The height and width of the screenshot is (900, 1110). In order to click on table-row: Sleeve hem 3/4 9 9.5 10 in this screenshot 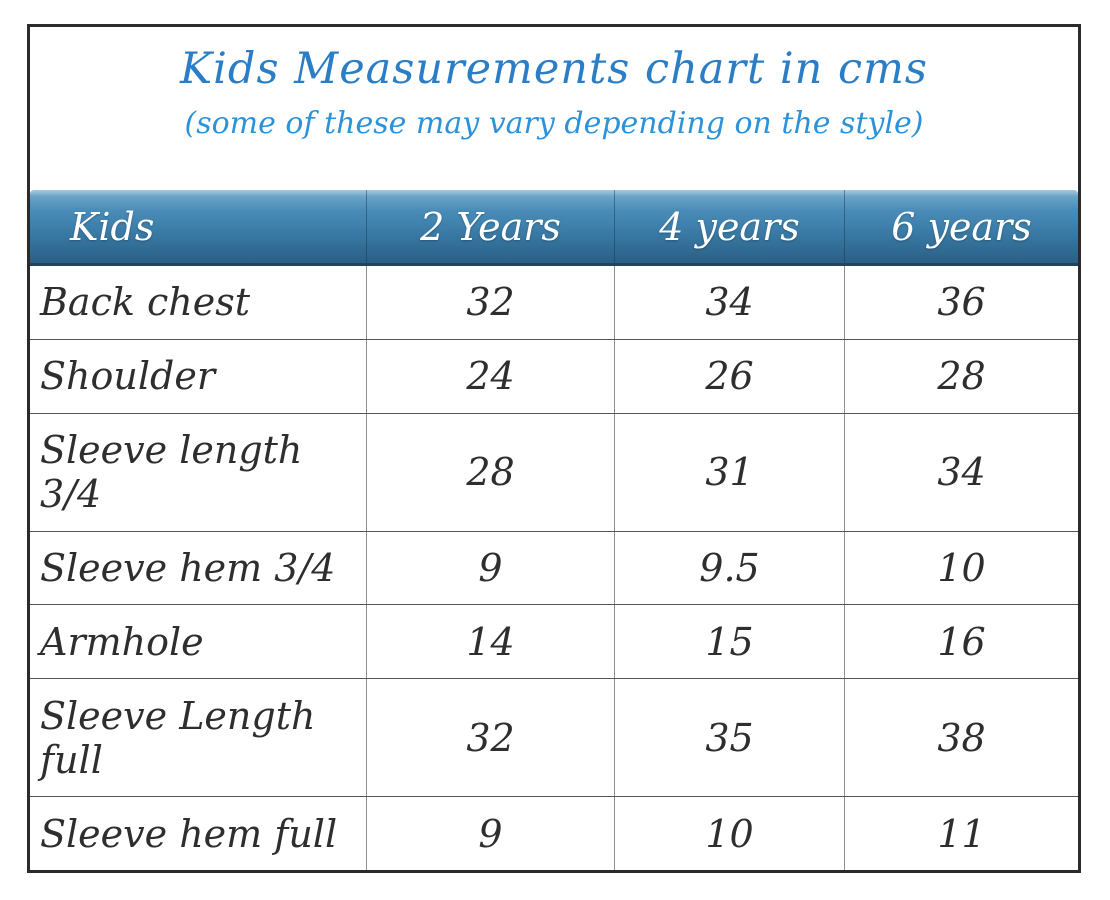, I will do `click(554, 568)`.